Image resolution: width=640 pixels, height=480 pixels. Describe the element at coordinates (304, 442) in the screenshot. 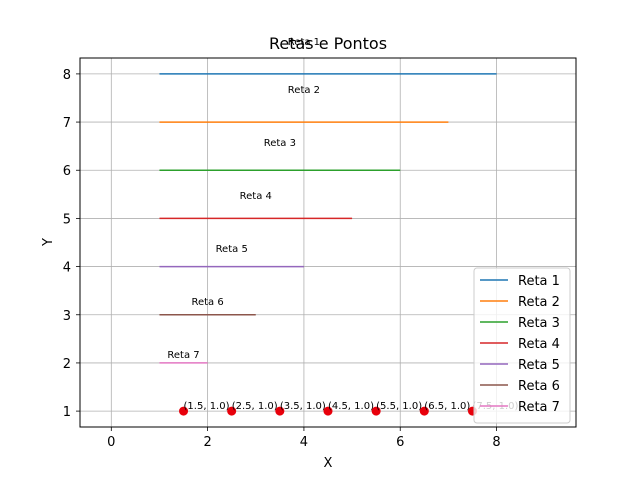

I see `x-tick-label: 4` at that location.